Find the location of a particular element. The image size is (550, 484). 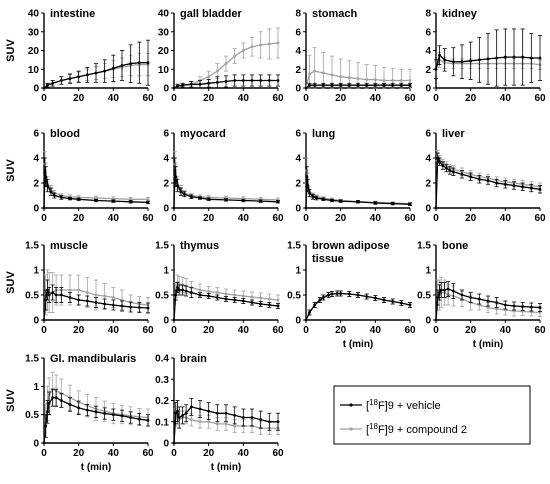

panel-bone: 0 0.5 1 1.5 0 20 40 60 bone t (min) is located at coordinates (481, 295).